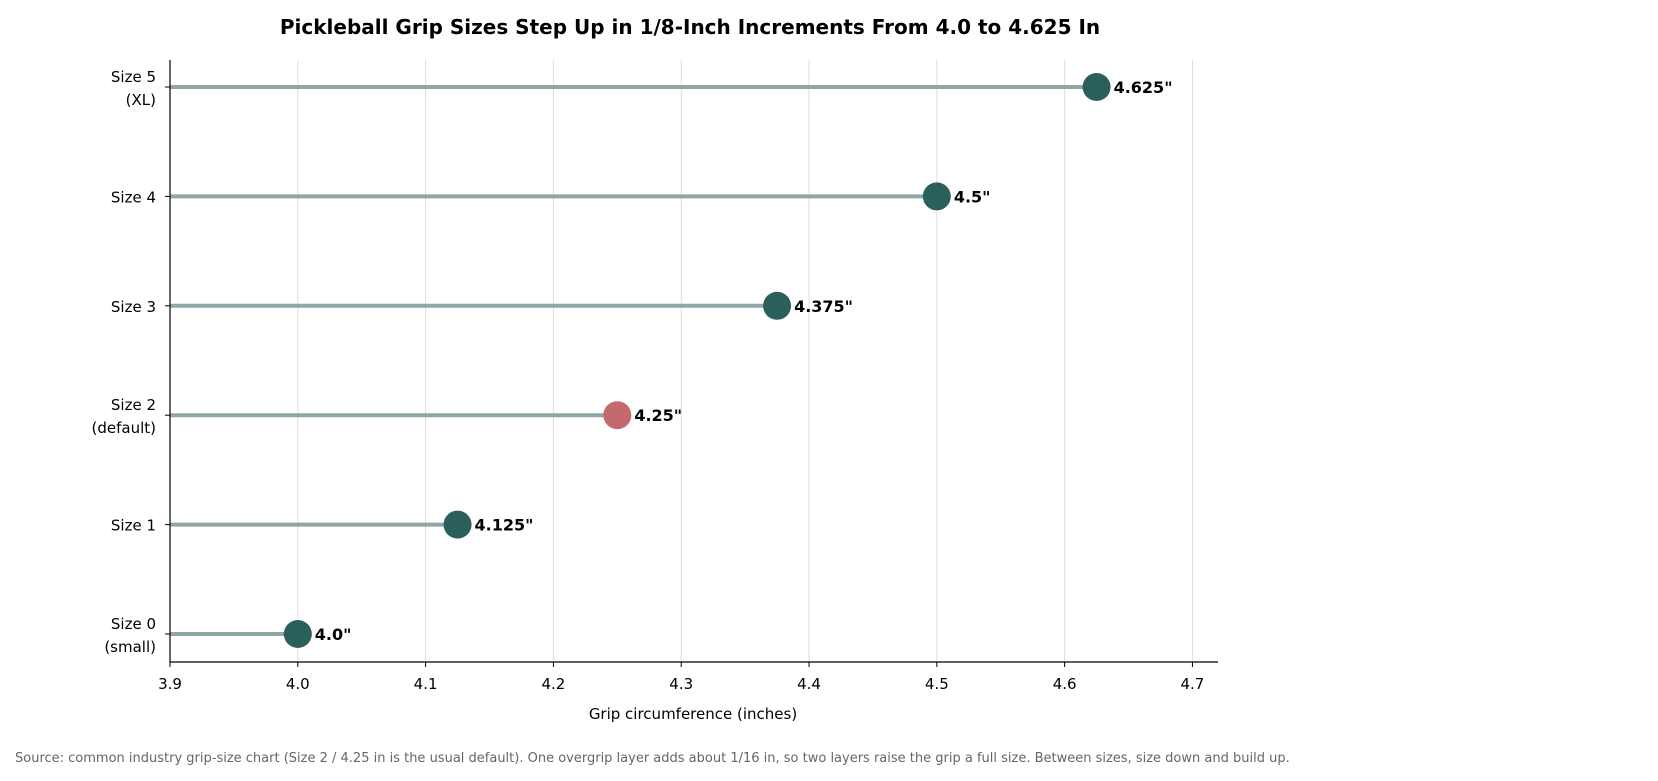  What do you see at coordinates (130, 647) in the screenshot?
I see `y-tick-label-line: (small)` at bounding box center [130, 647].